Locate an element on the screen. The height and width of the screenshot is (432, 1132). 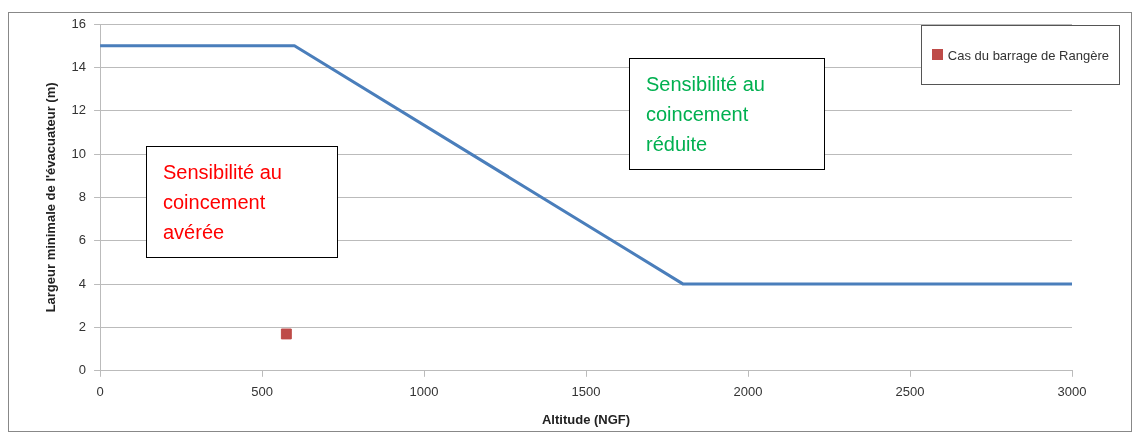
y-tick-label: 10 is located at coordinates (79, 153).